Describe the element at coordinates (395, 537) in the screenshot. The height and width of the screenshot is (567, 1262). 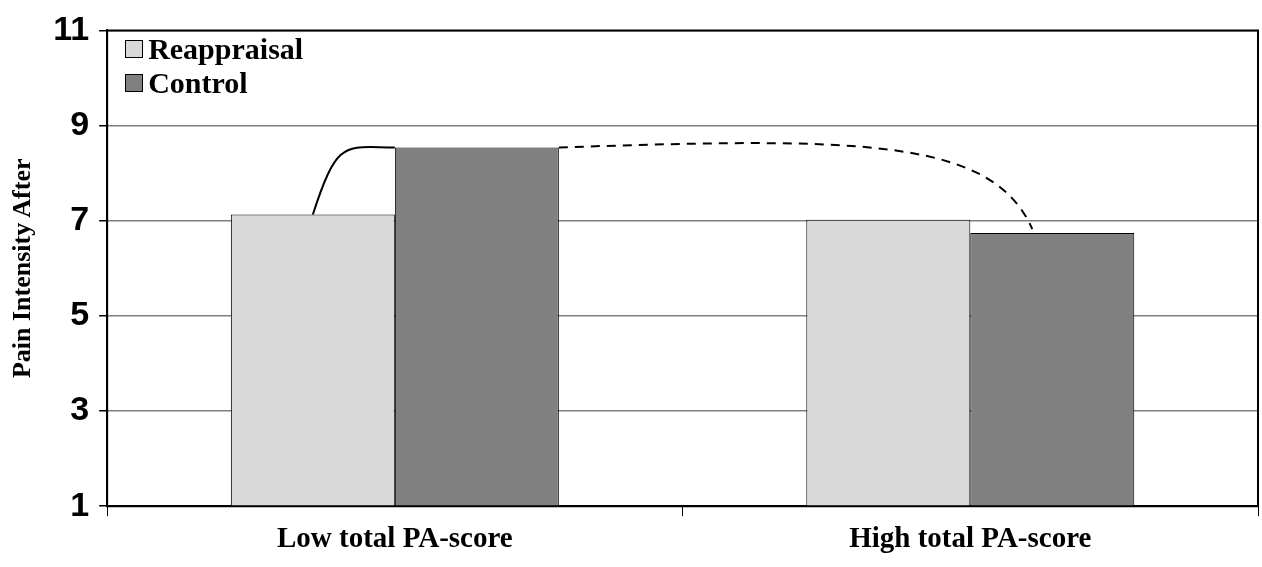
I see `x-tick-label: Low total PA-score` at that location.